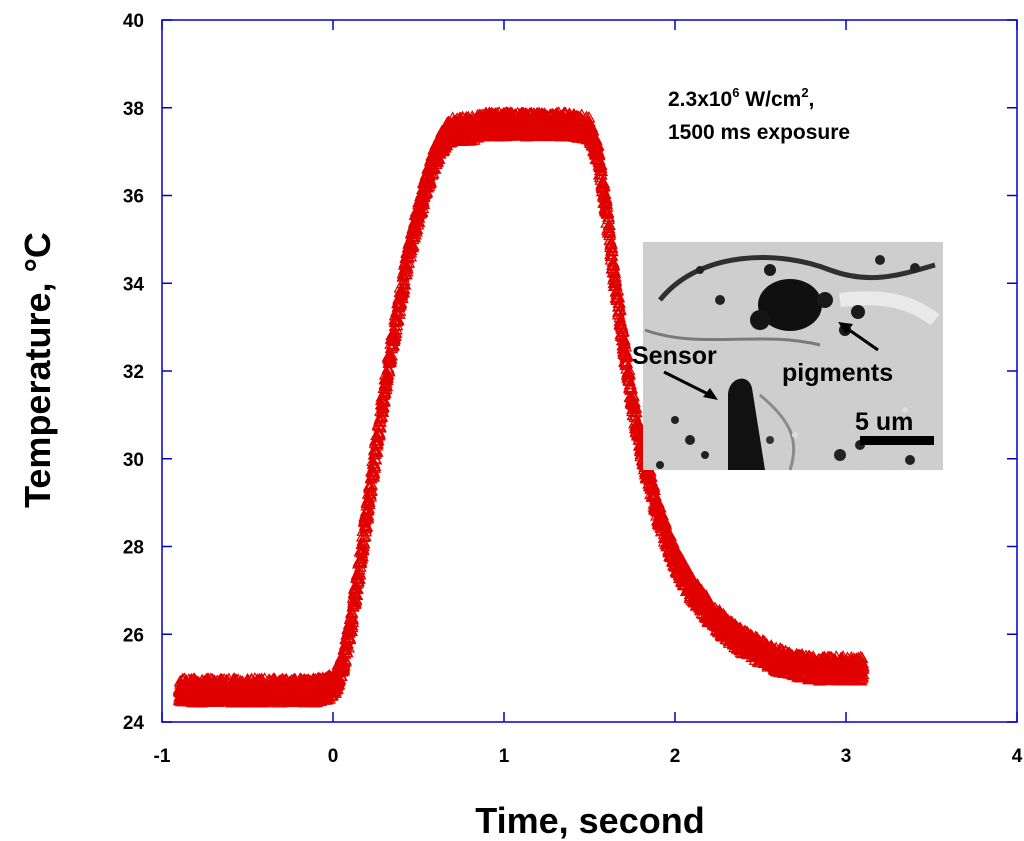 This screenshot has height=841, width=1024. Describe the element at coordinates (861, 338) in the screenshot. I see `pigments-arrow` at that location.